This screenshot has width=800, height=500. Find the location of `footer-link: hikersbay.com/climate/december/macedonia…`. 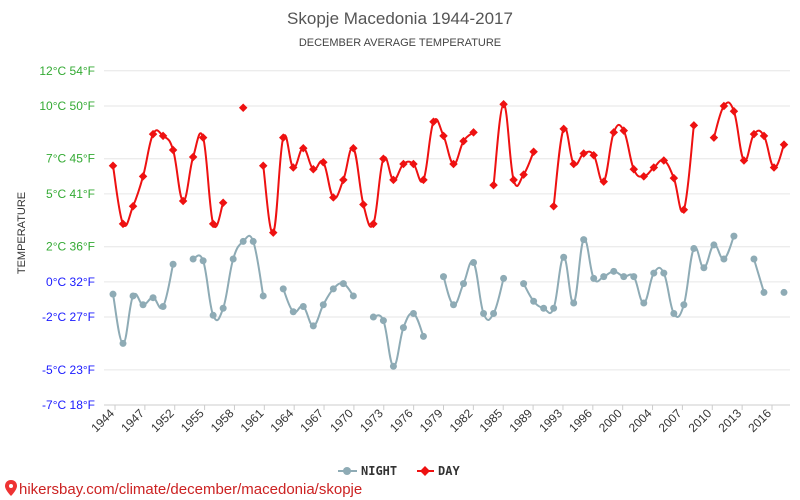

footer-link: hikersbay.com/climate/december/macedonia… is located at coordinates (183, 489).